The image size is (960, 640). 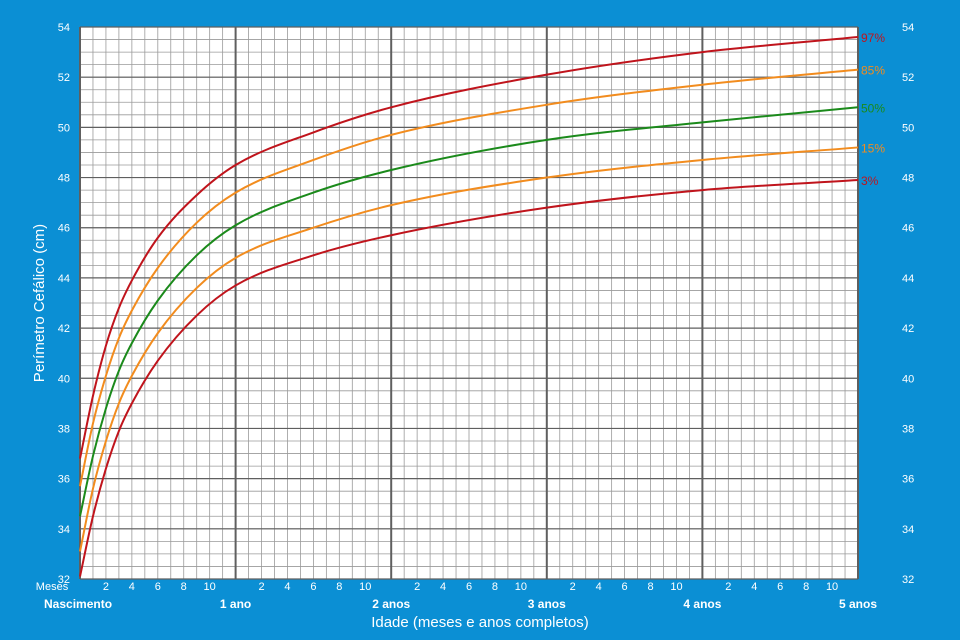 I want to click on y-tick-label: 50, so click(x=64, y=128).